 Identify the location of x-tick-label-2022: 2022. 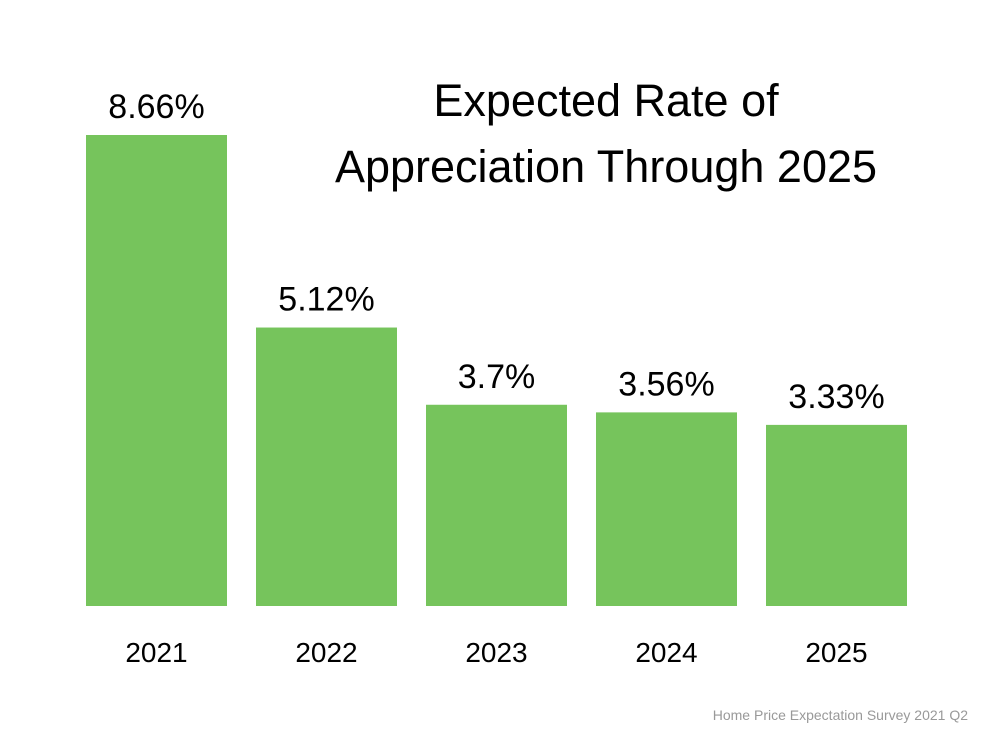
(326, 652).